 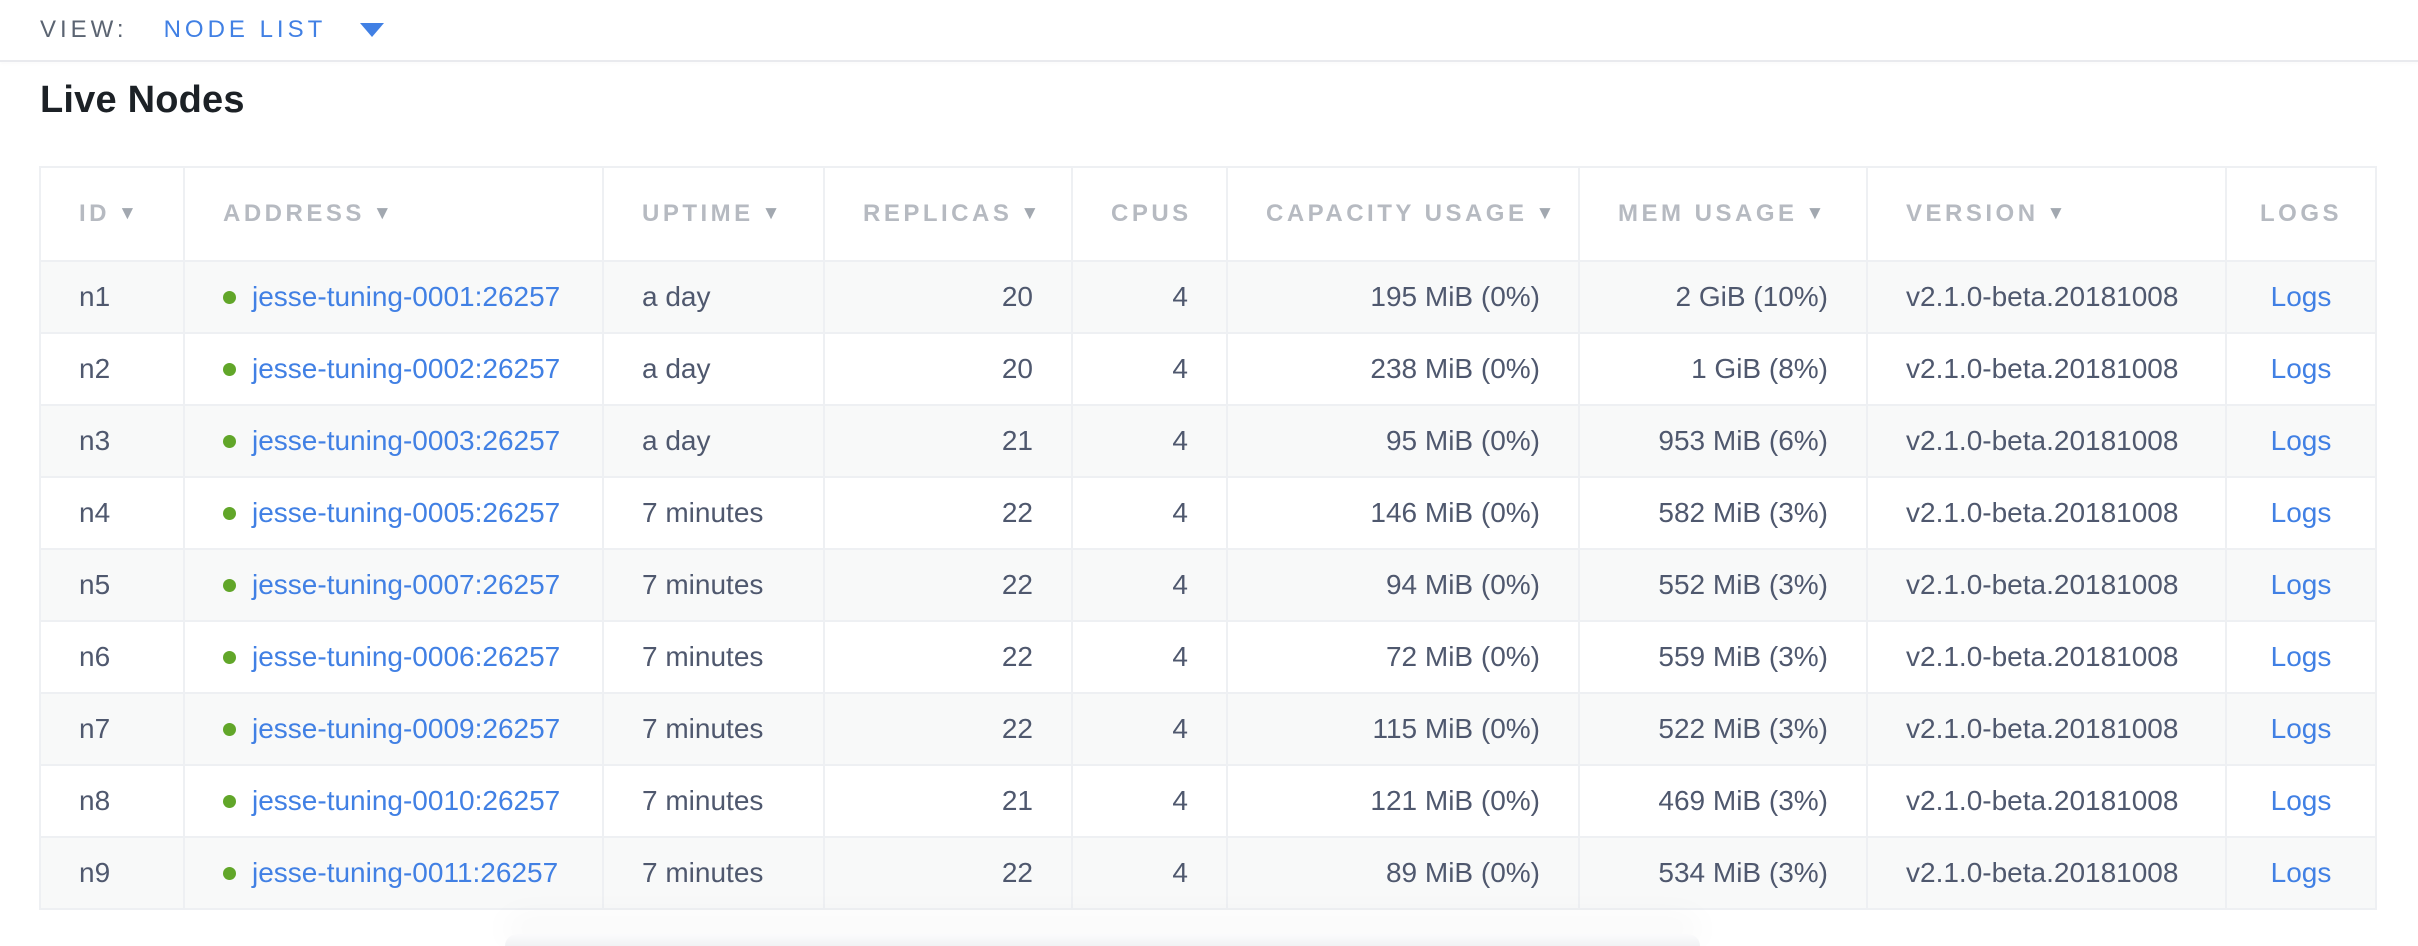 I want to click on column-header-version: VERSION ▼, so click(x=2046, y=214).